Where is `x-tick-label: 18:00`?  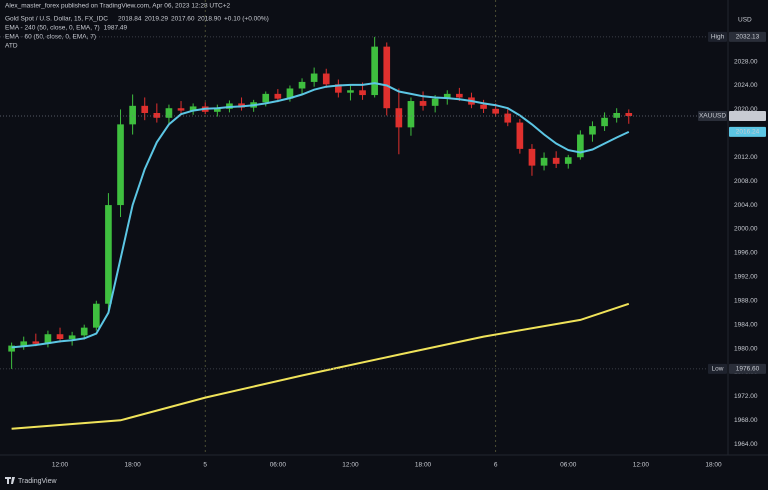
x-tick-label: 18:00 is located at coordinates (423, 465).